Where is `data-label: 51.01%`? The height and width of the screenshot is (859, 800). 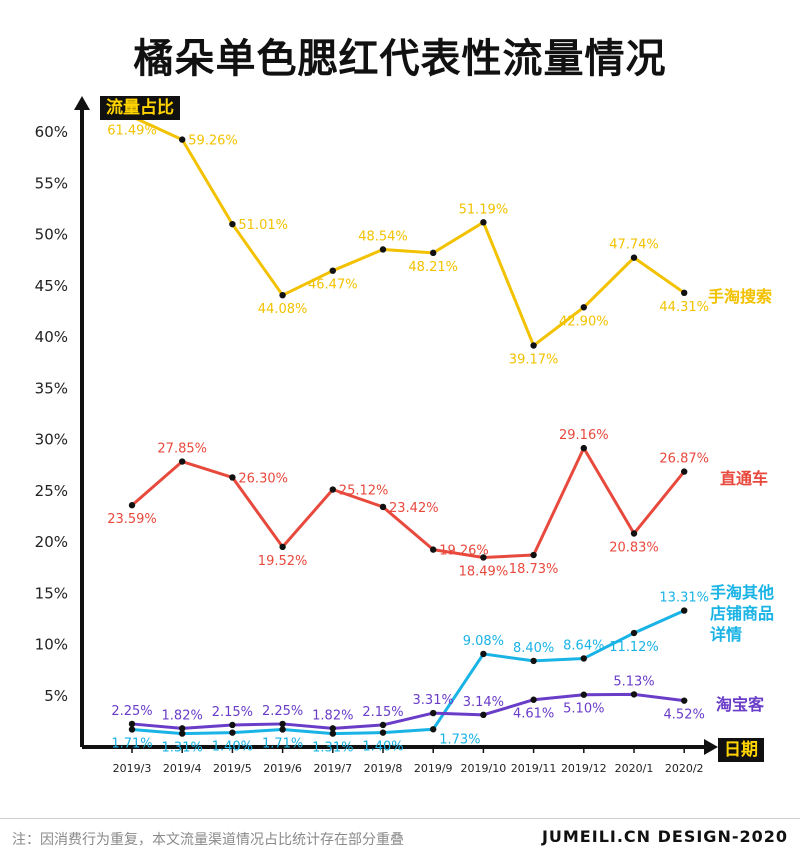 data-label: 51.01% is located at coordinates (263, 225).